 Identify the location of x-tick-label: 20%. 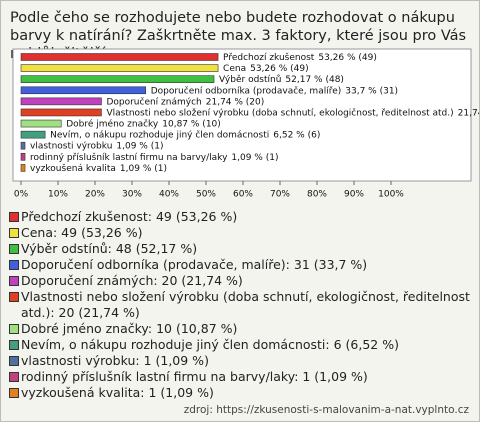
(95, 195).